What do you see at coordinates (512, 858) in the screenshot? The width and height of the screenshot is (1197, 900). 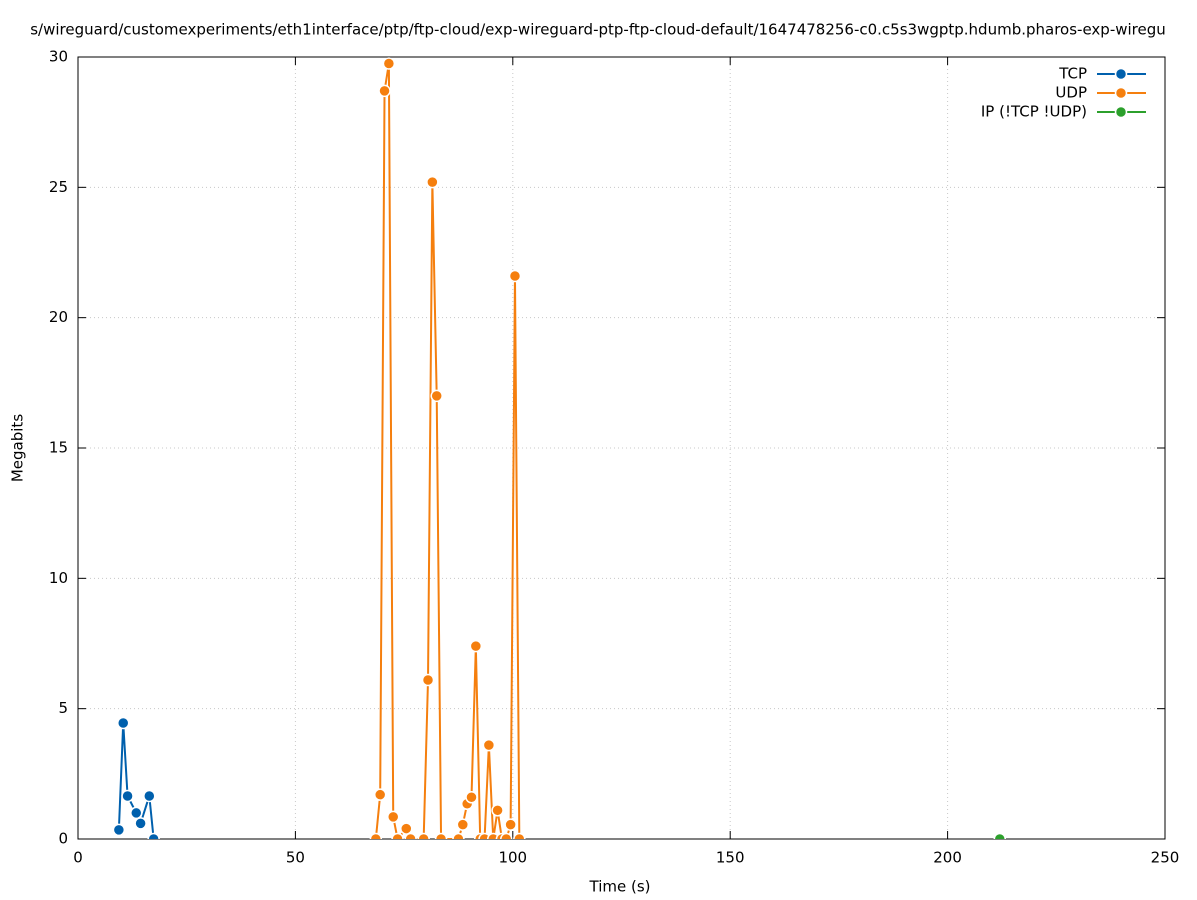 I see `x-tick-label: 100` at bounding box center [512, 858].